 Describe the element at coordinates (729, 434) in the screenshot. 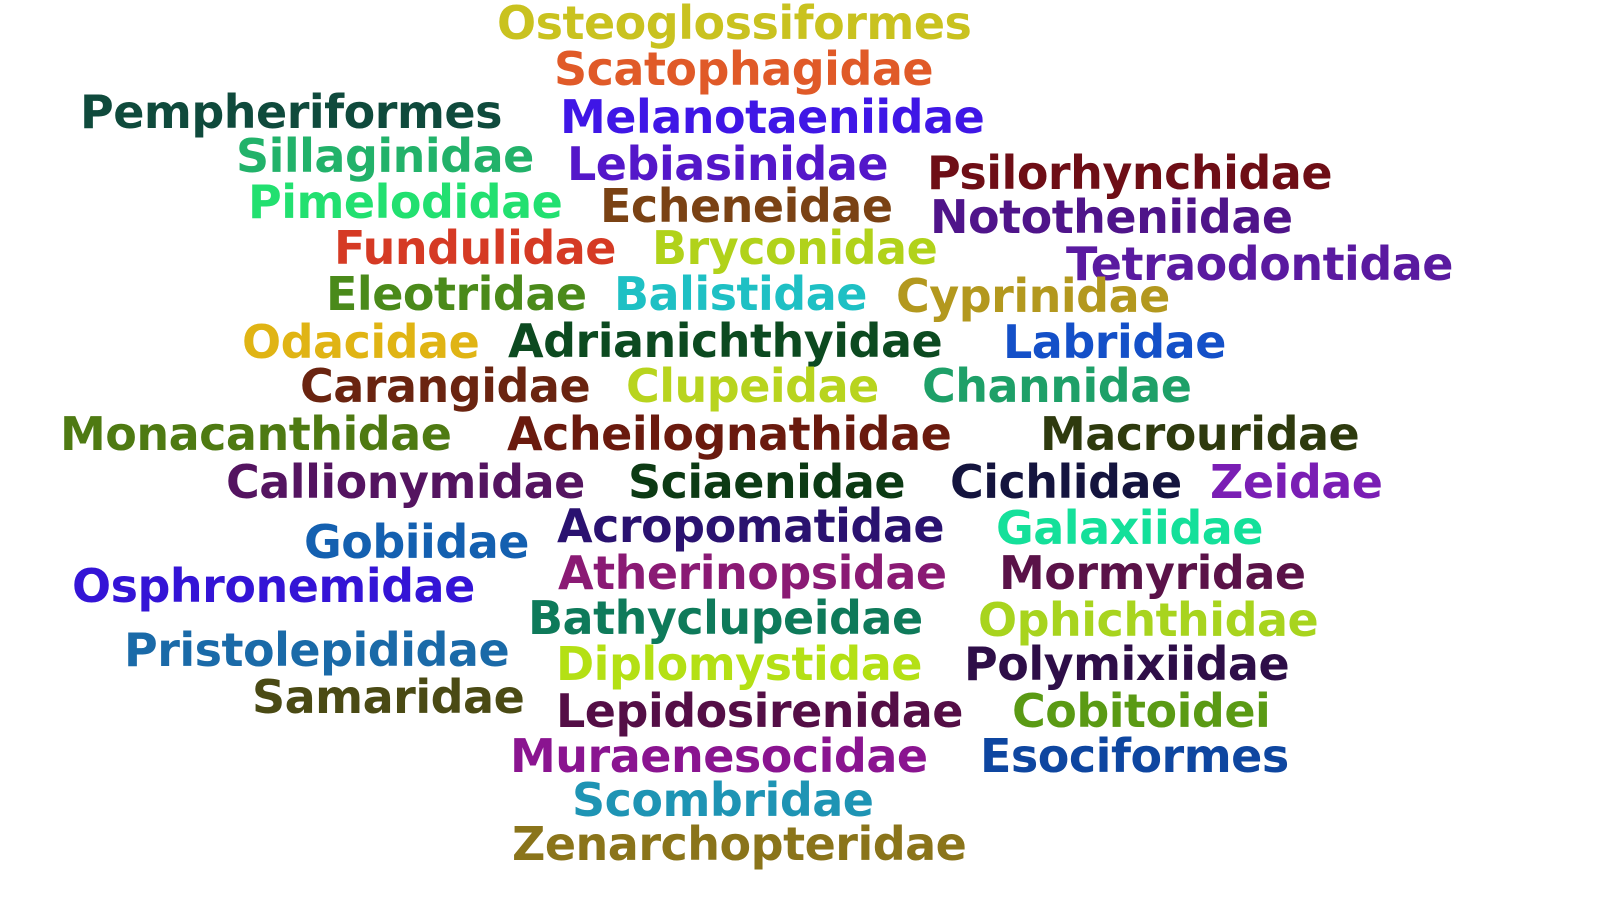

I see `cloud-word: Acheilognathidae` at that location.